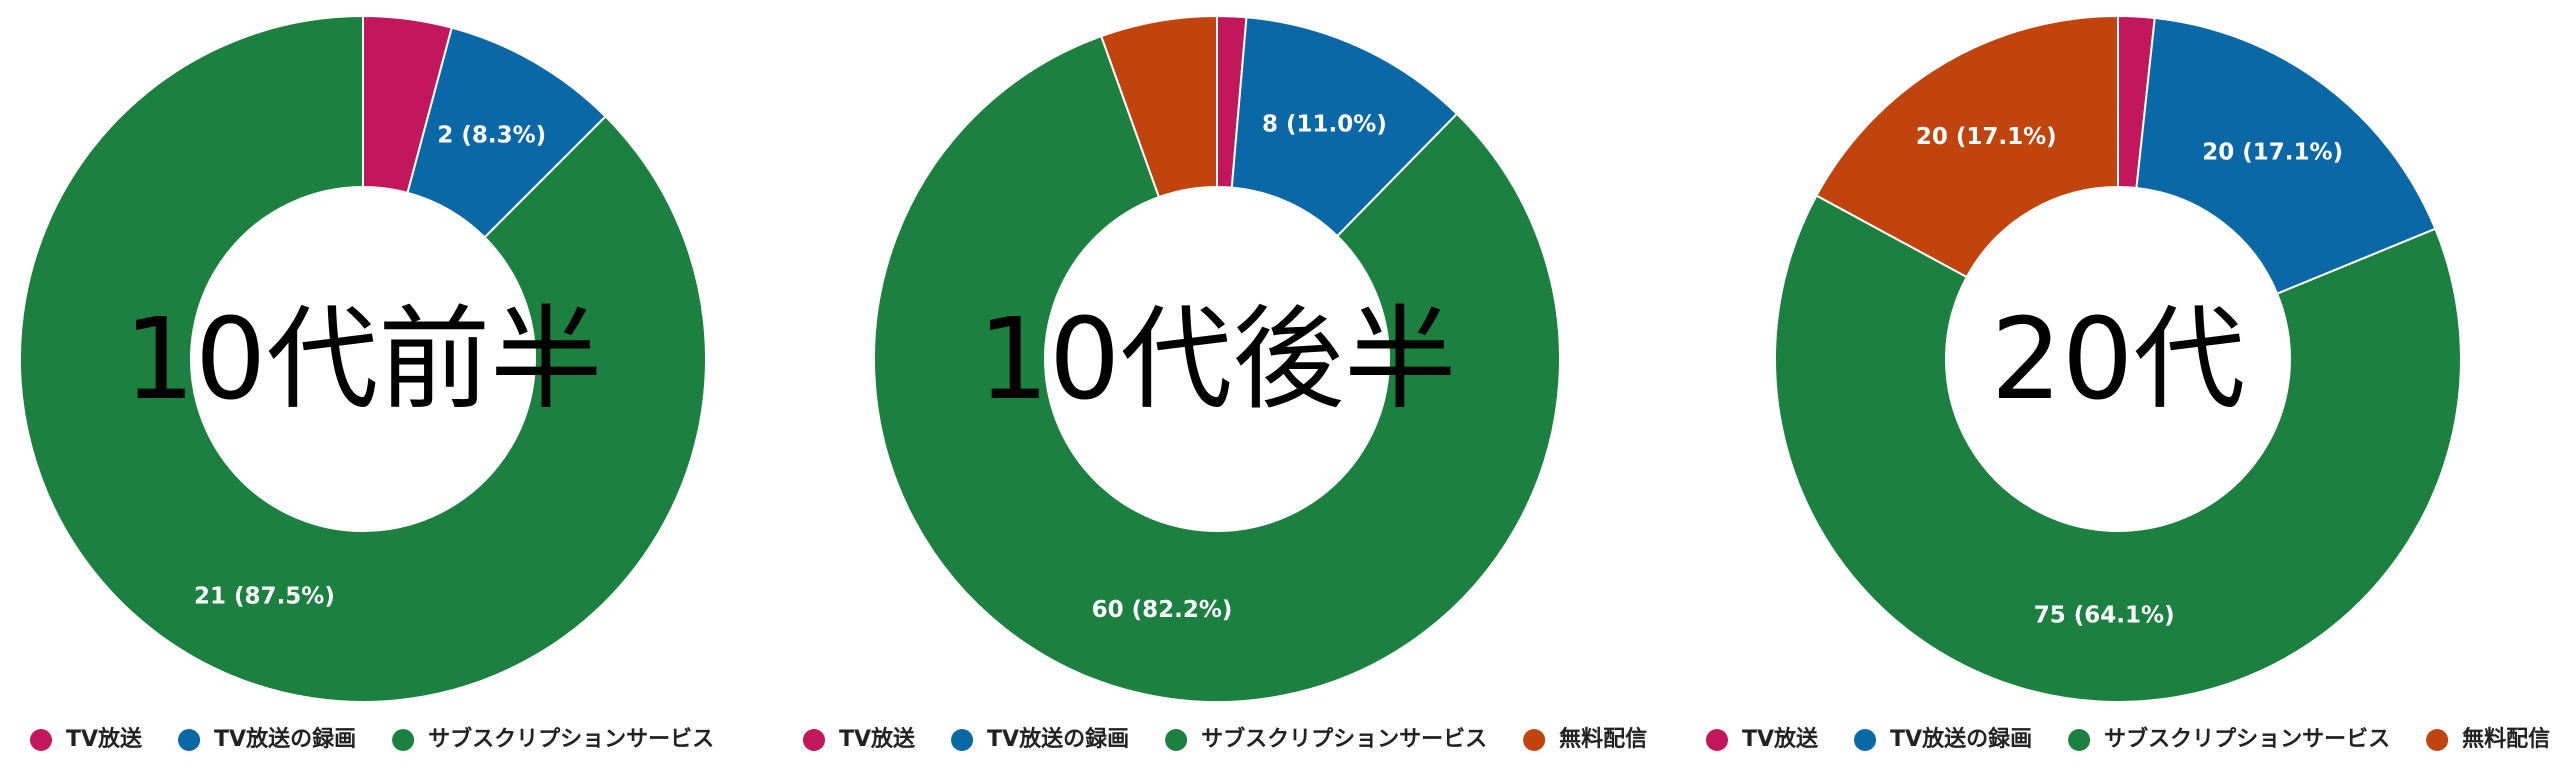  Describe the element at coordinates (264, 596) in the screenshot. I see `data-label: 21 (87.5%)` at that location.